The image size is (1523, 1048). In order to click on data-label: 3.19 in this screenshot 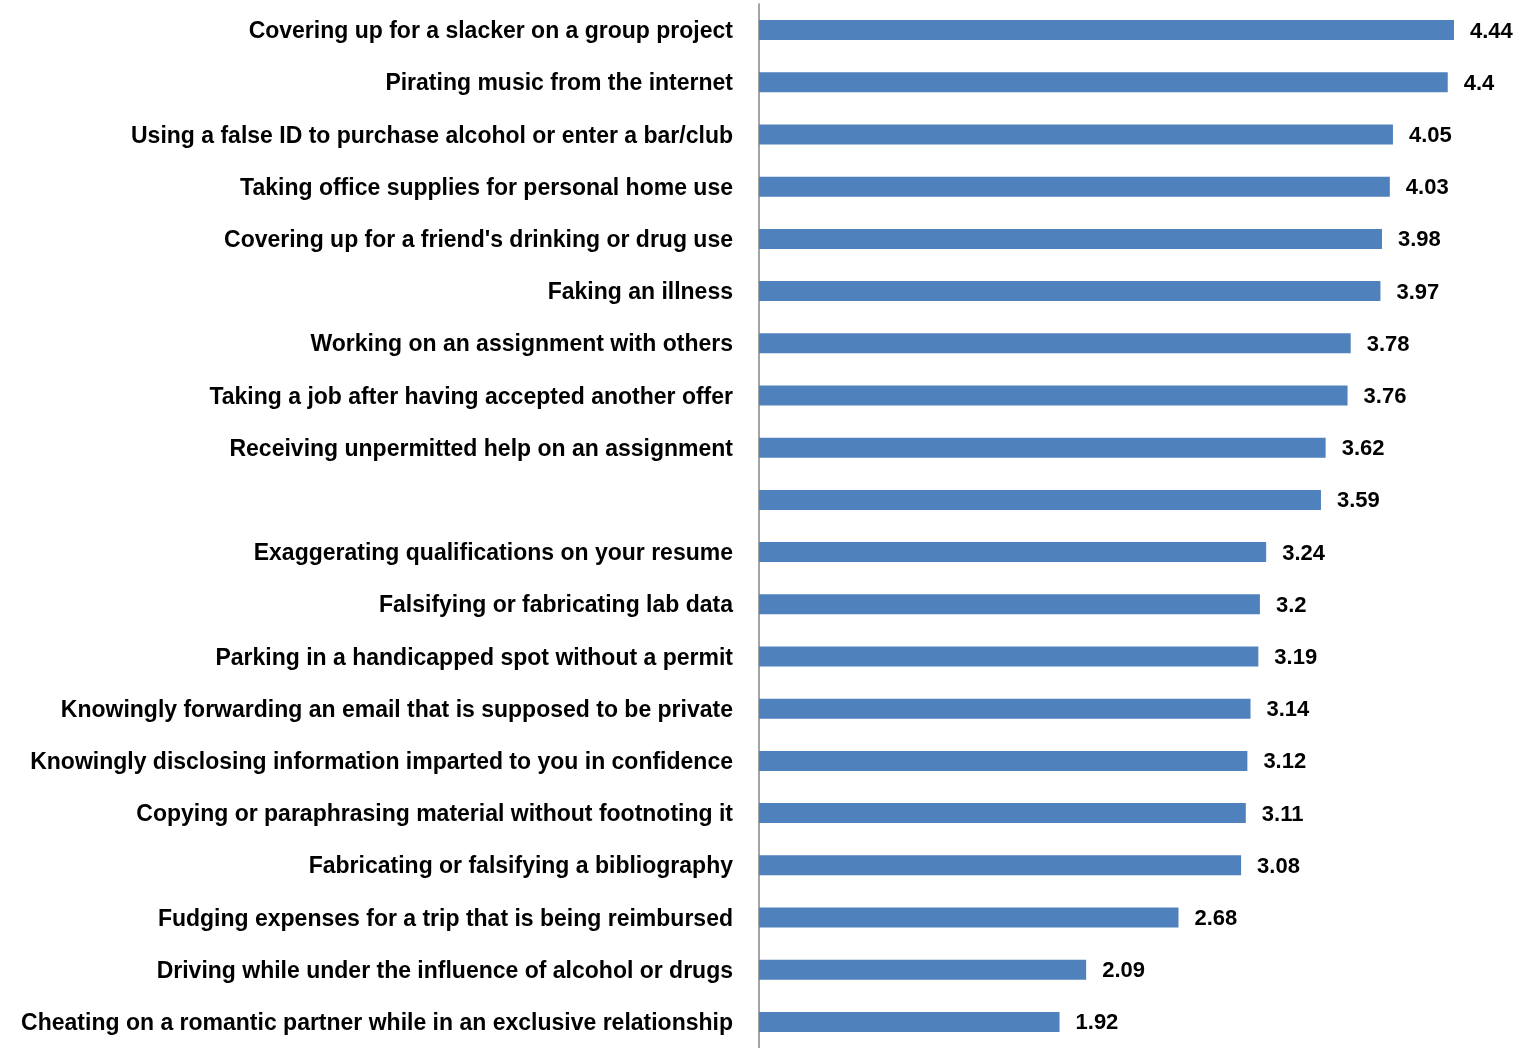, I will do `click(1296, 656)`.